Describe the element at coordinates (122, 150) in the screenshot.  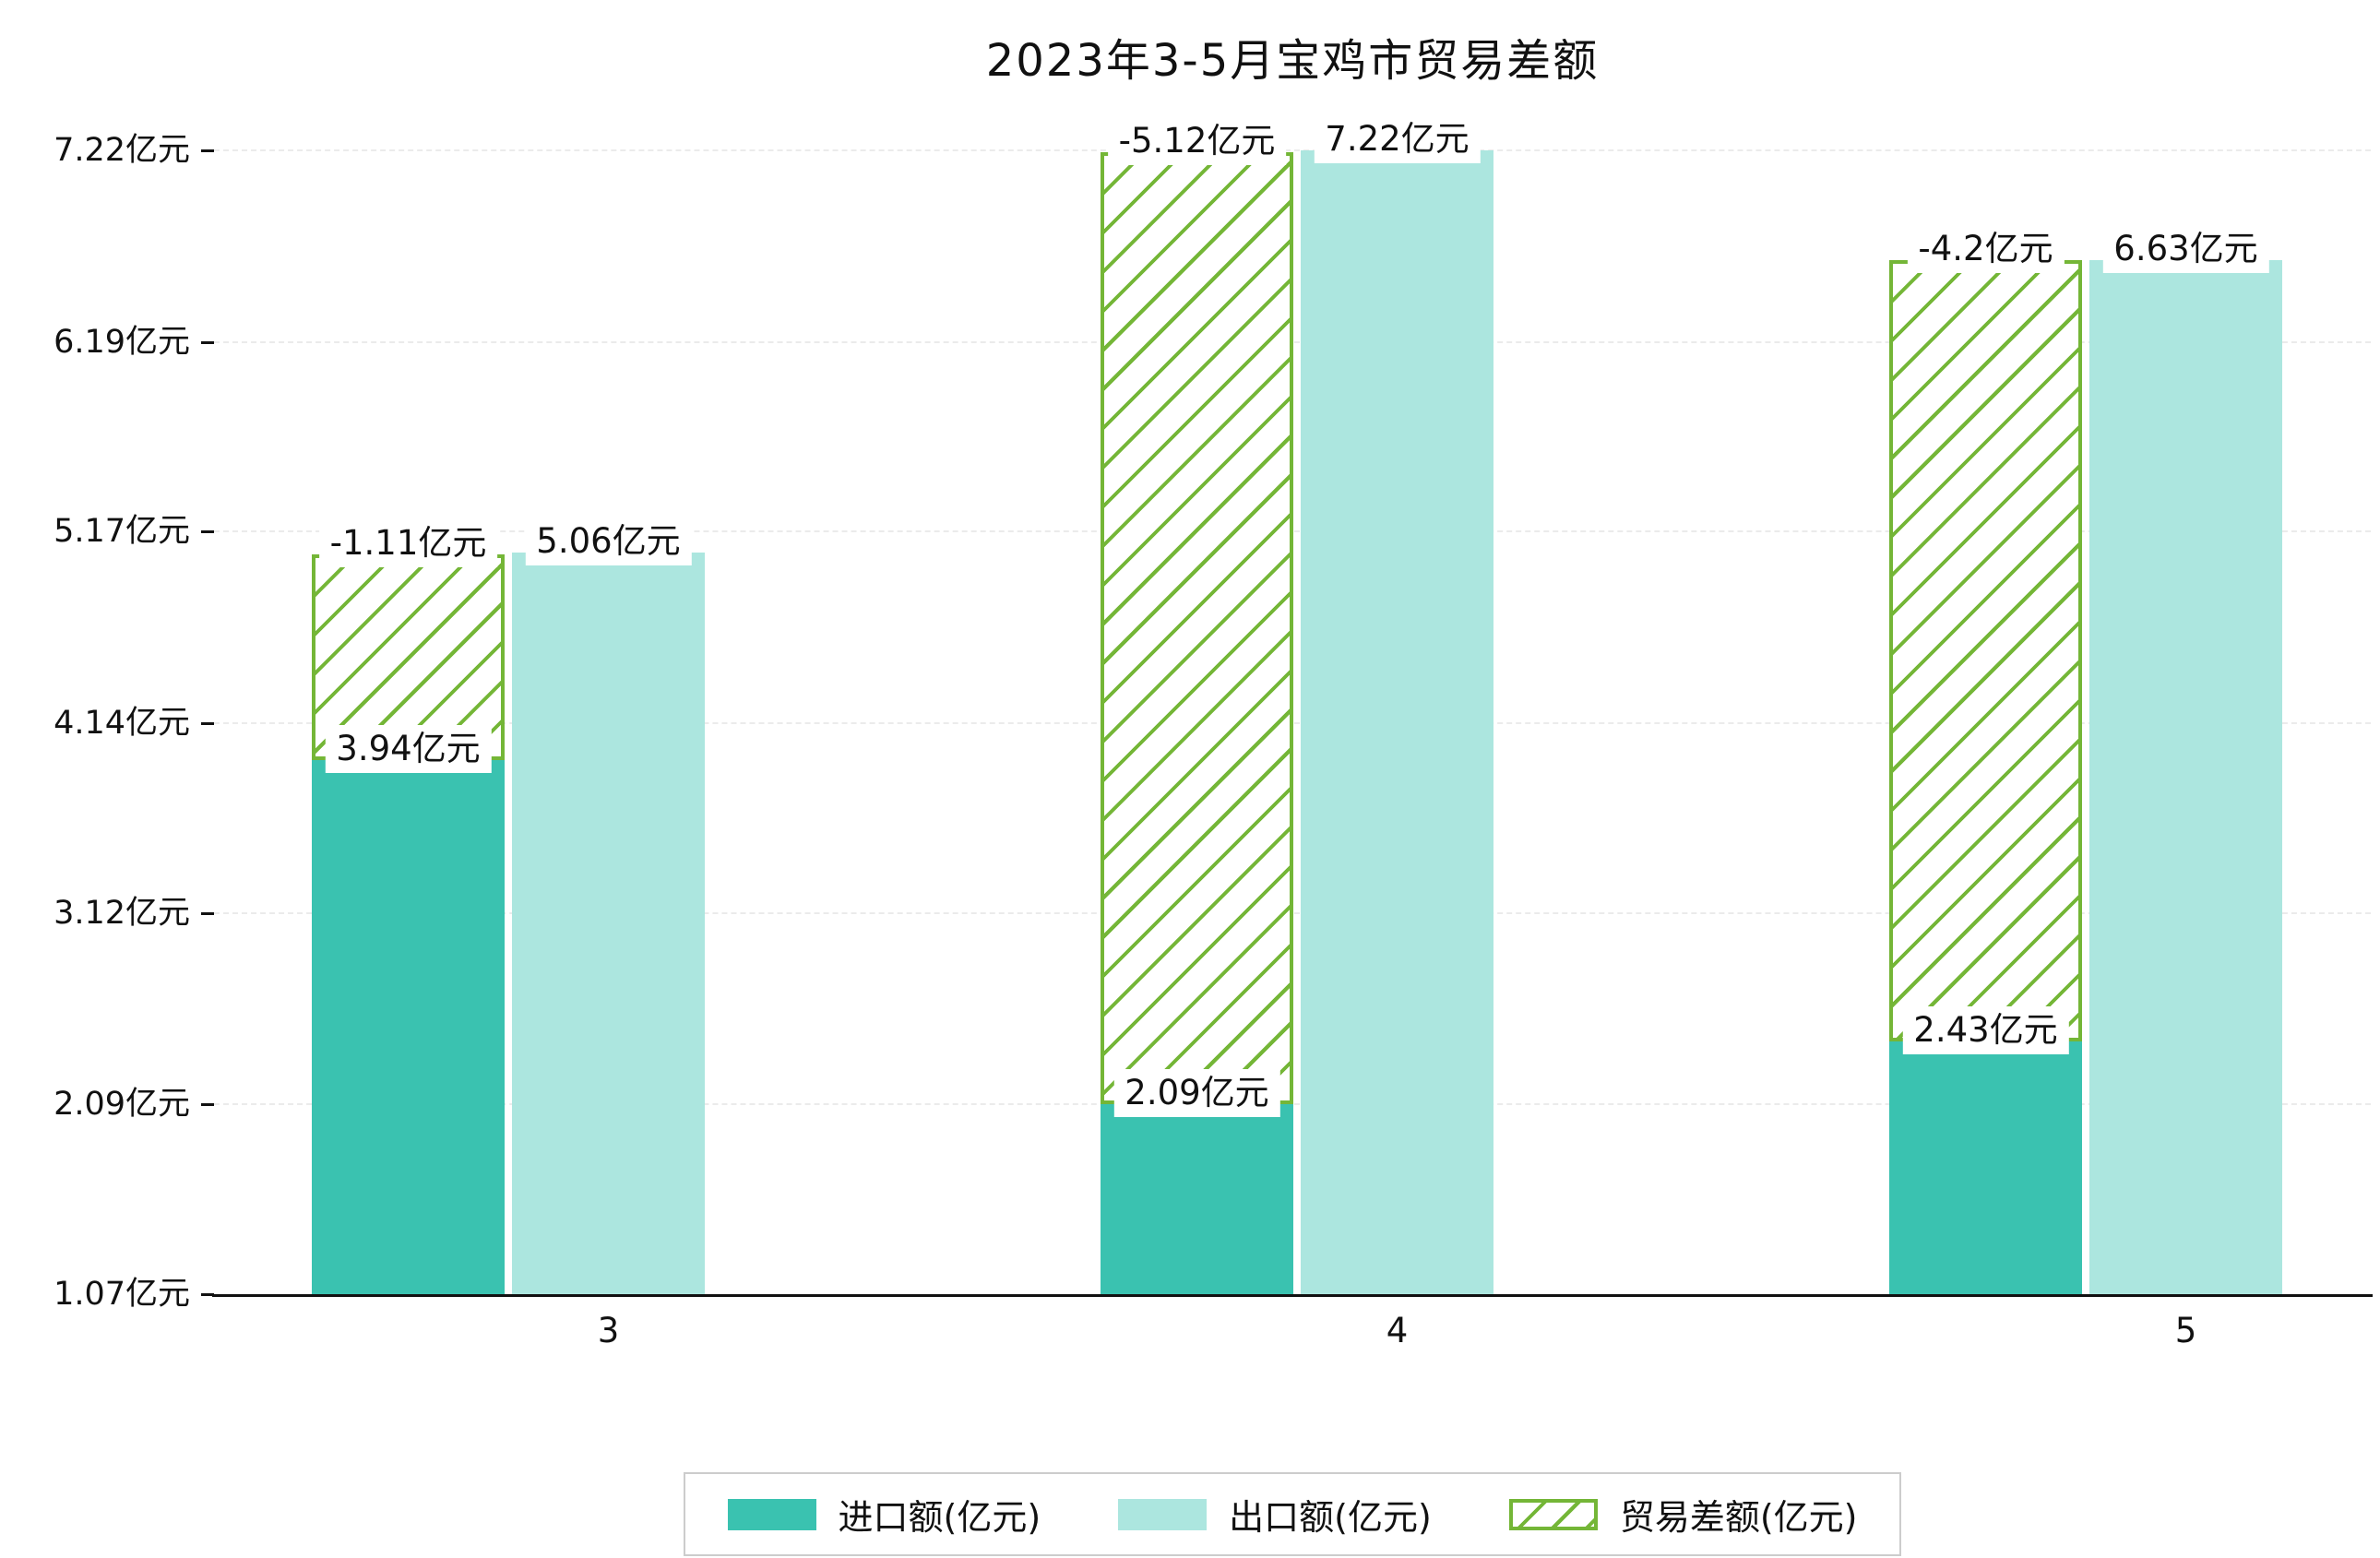
I see `y-tick-label: 7.22亿元` at that location.